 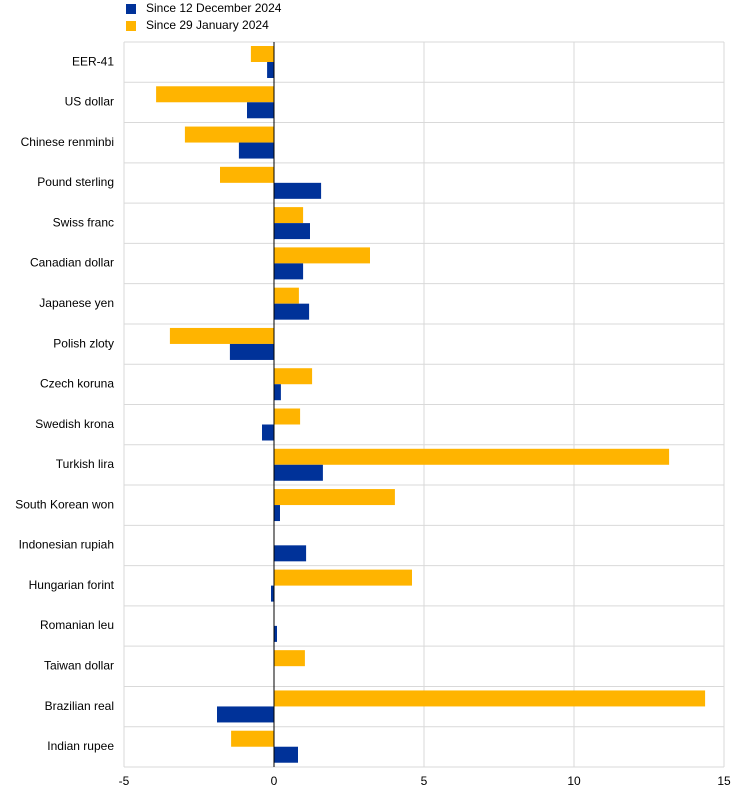 I want to click on y-tick-label: South Korean won, so click(x=64, y=504).